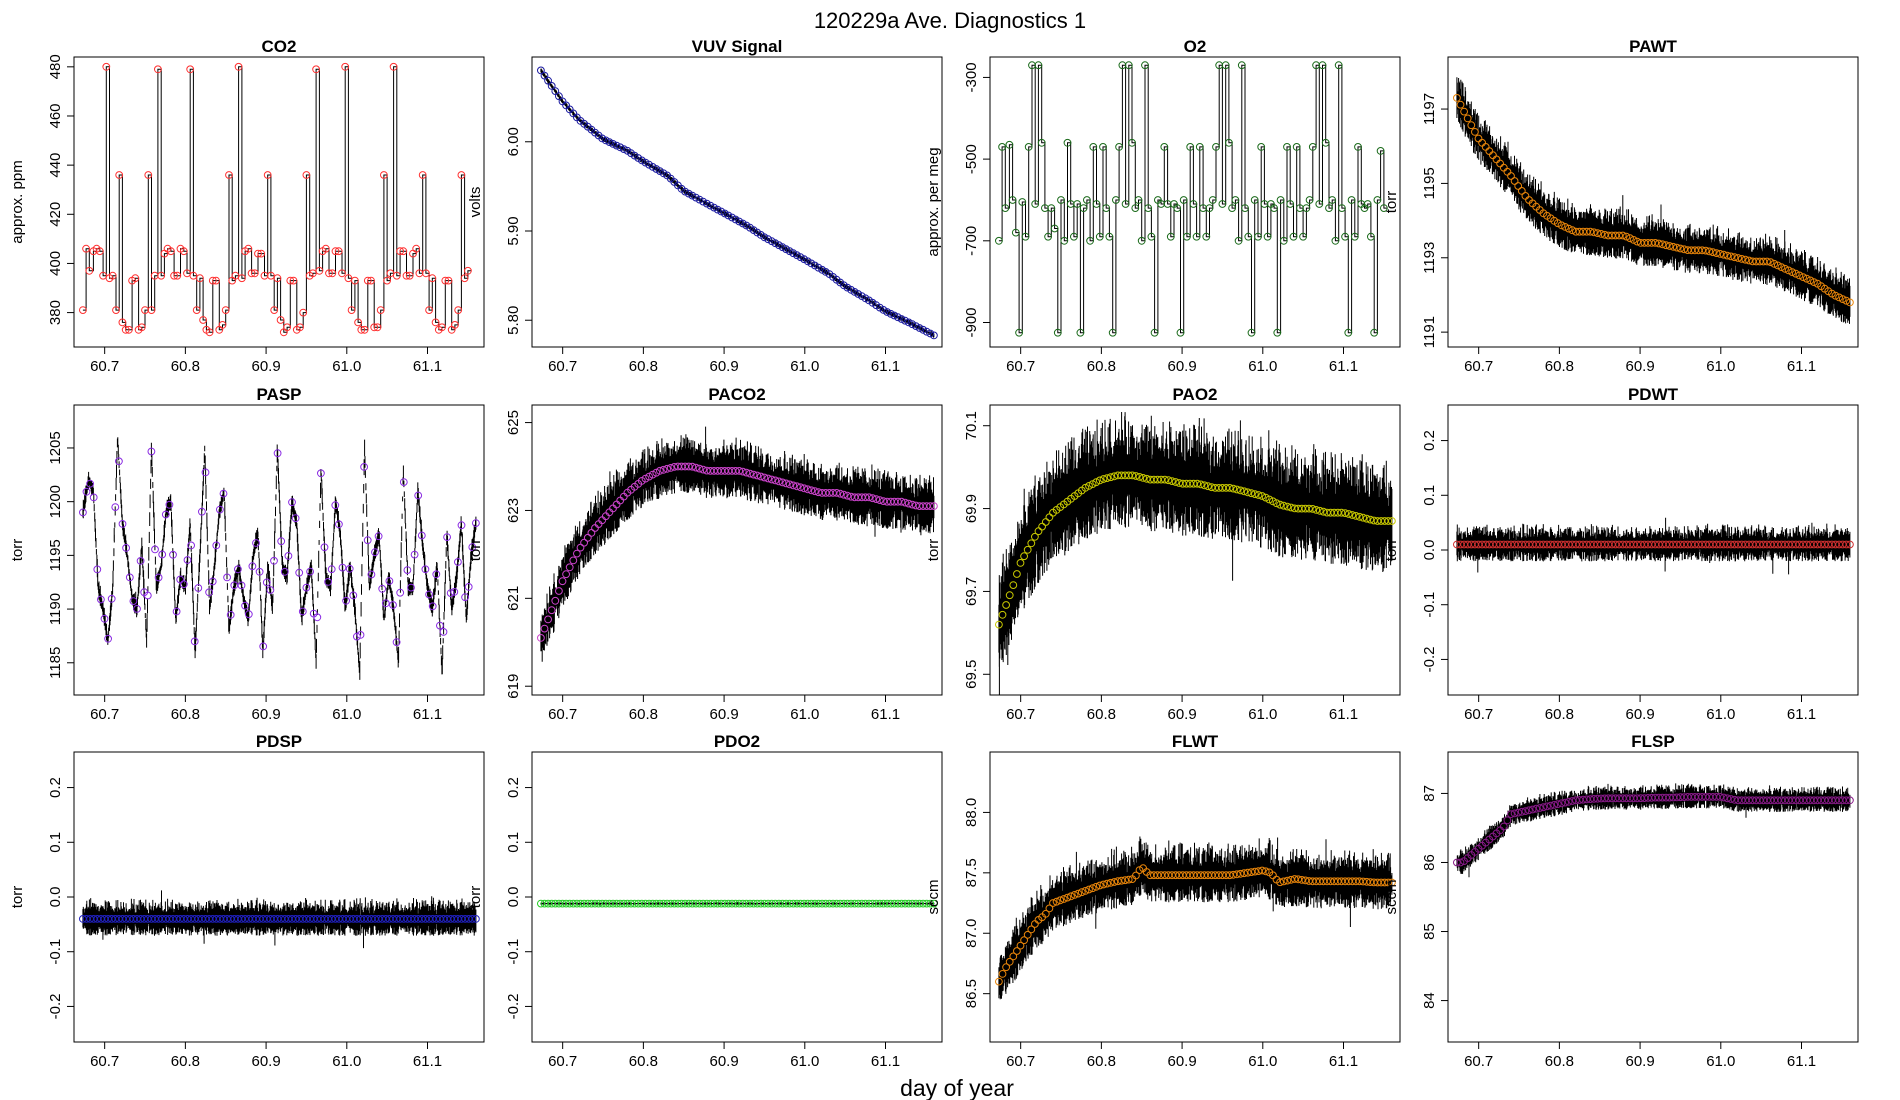 The width and height of the screenshot is (1900, 1100). Describe the element at coordinates (279, 741) in the screenshot. I see `pdsp-title: PDSP` at that location.